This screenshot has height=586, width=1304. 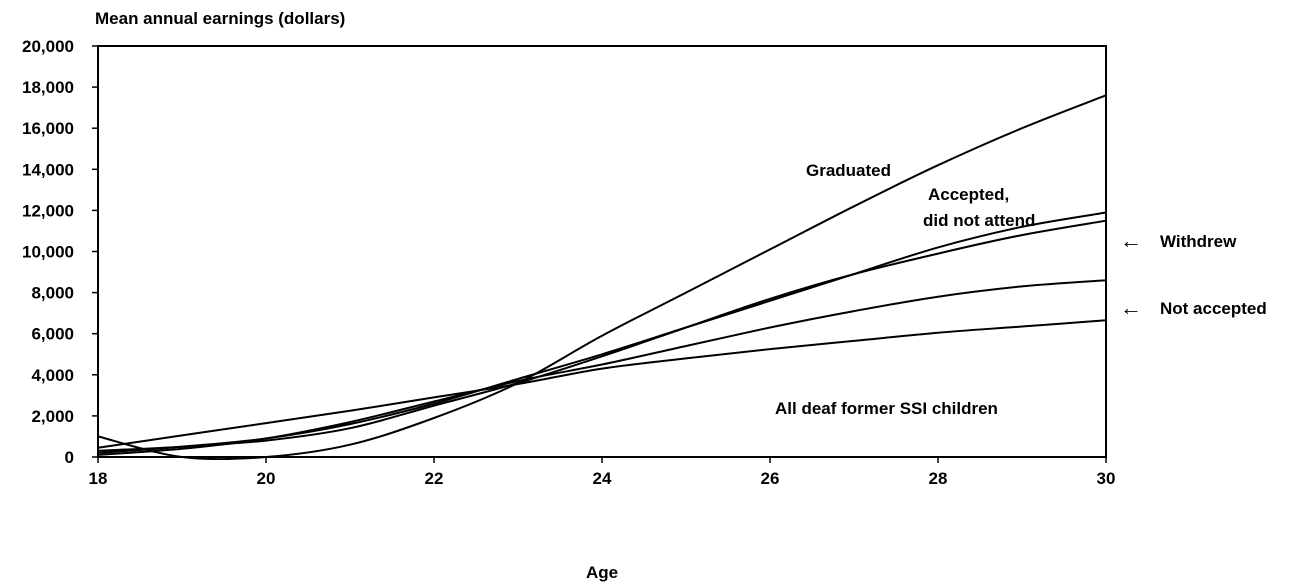 I want to click on annotation-accepted-line2: did not attend, so click(x=979, y=220).